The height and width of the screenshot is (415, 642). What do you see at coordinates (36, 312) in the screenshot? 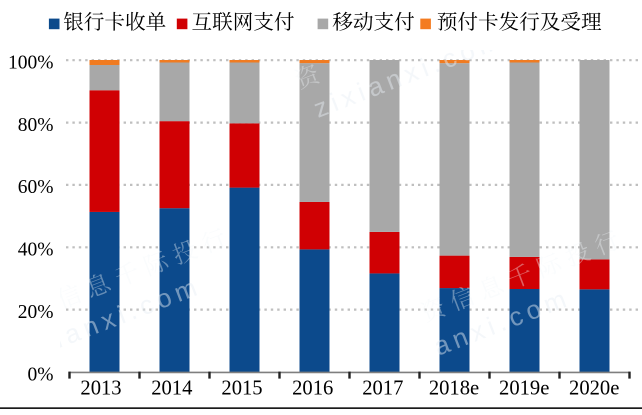
I see `svg-text: 20%` at bounding box center [36, 312].